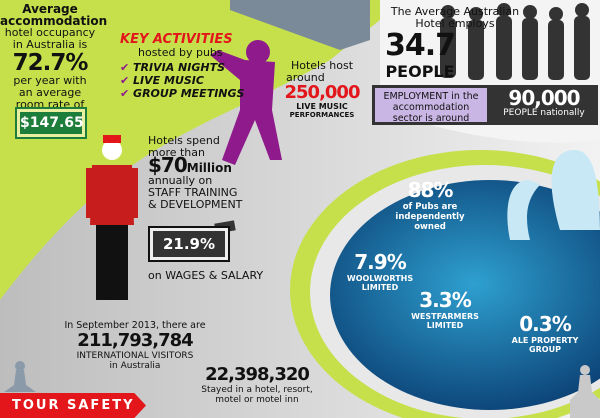 The width and height of the screenshot is (600, 418). I want to click on activities-title: KEY ACTIVITIES, so click(176, 39).